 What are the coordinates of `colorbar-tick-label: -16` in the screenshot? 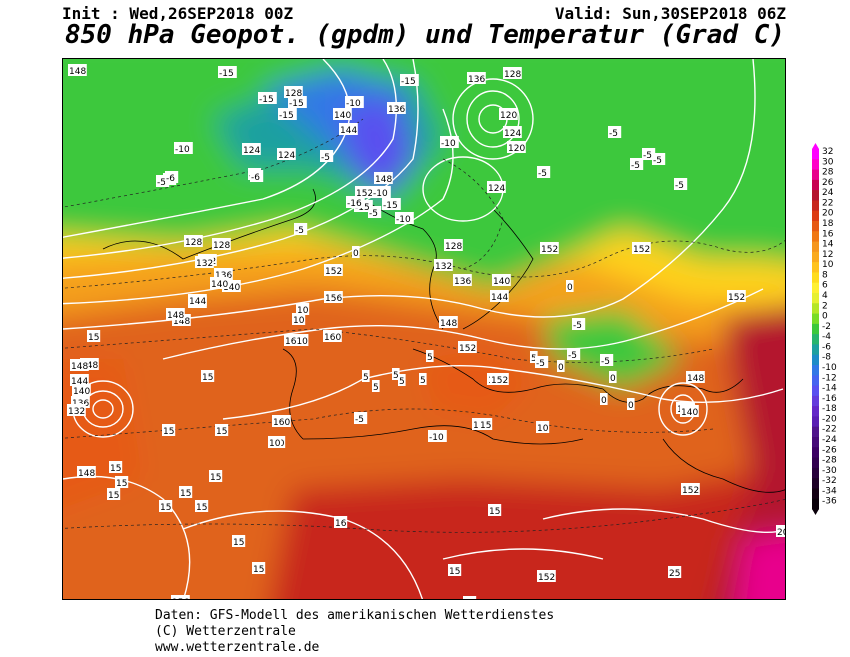 It's located at (829, 399).